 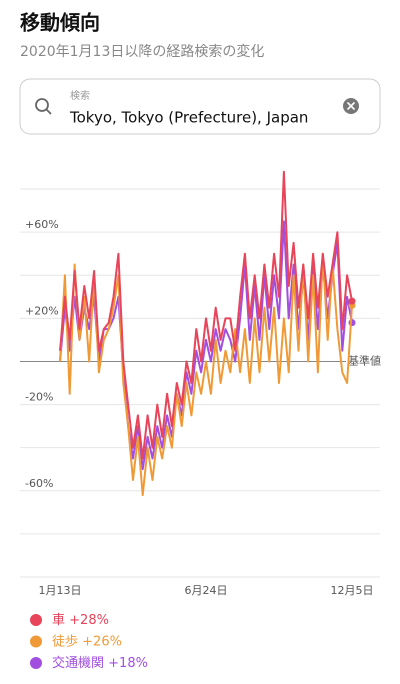 What do you see at coordinates (42, 224) in the screenshot?
I see `y-tick-label: +60%` at bounding box center [42, 224].